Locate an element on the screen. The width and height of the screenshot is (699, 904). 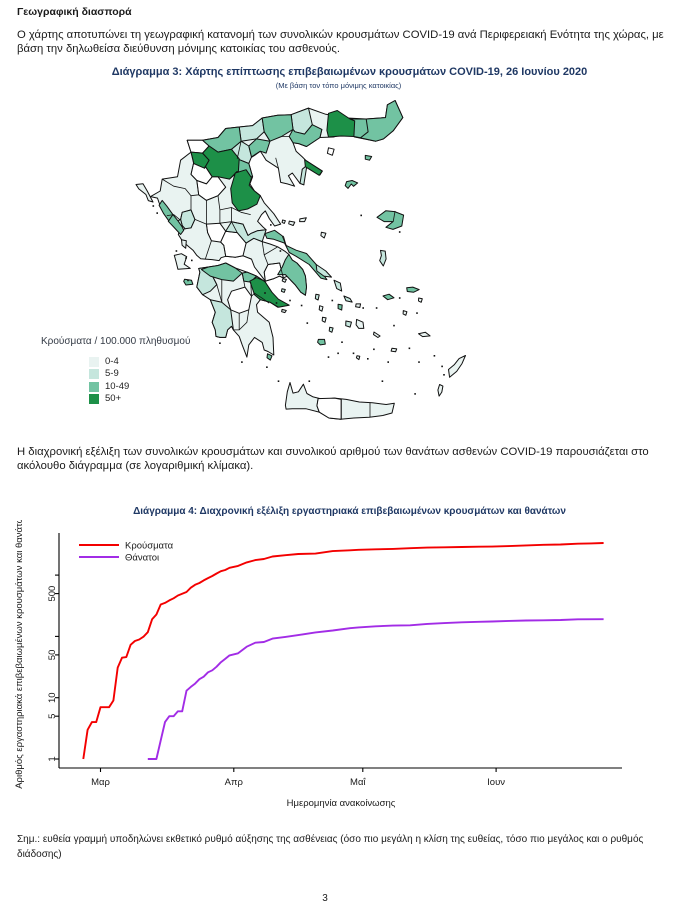
svg-text: Απρ is located at coordinates (234, 782).